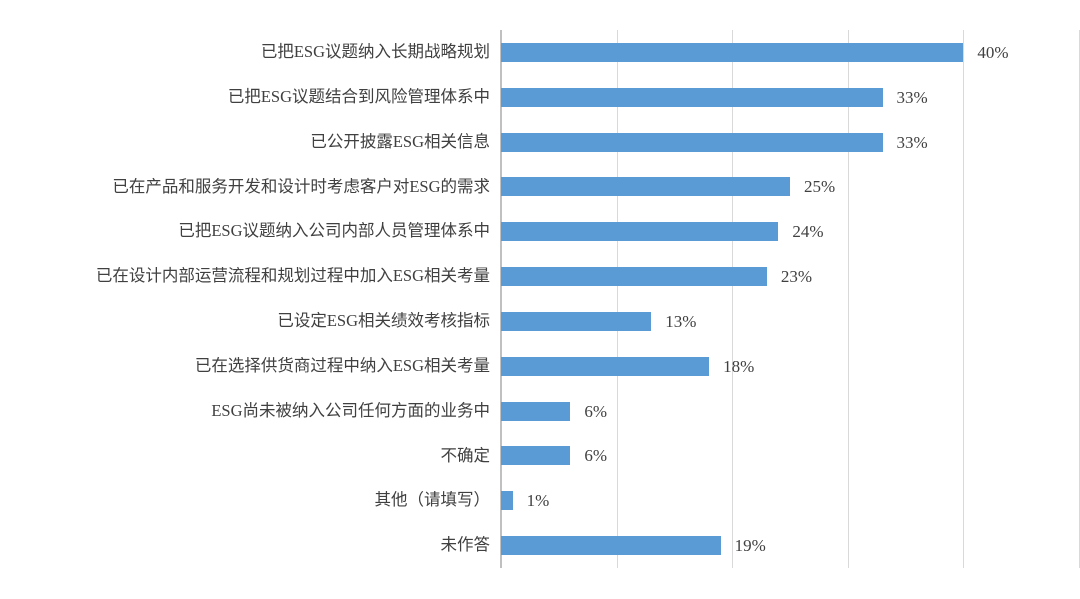 Image resolution: width=1080 pixels, height=599 pixels. I want to click on category-label: 已在产品和服务开发和设计时考虑客户对ESG的需求, so click(301, 186).